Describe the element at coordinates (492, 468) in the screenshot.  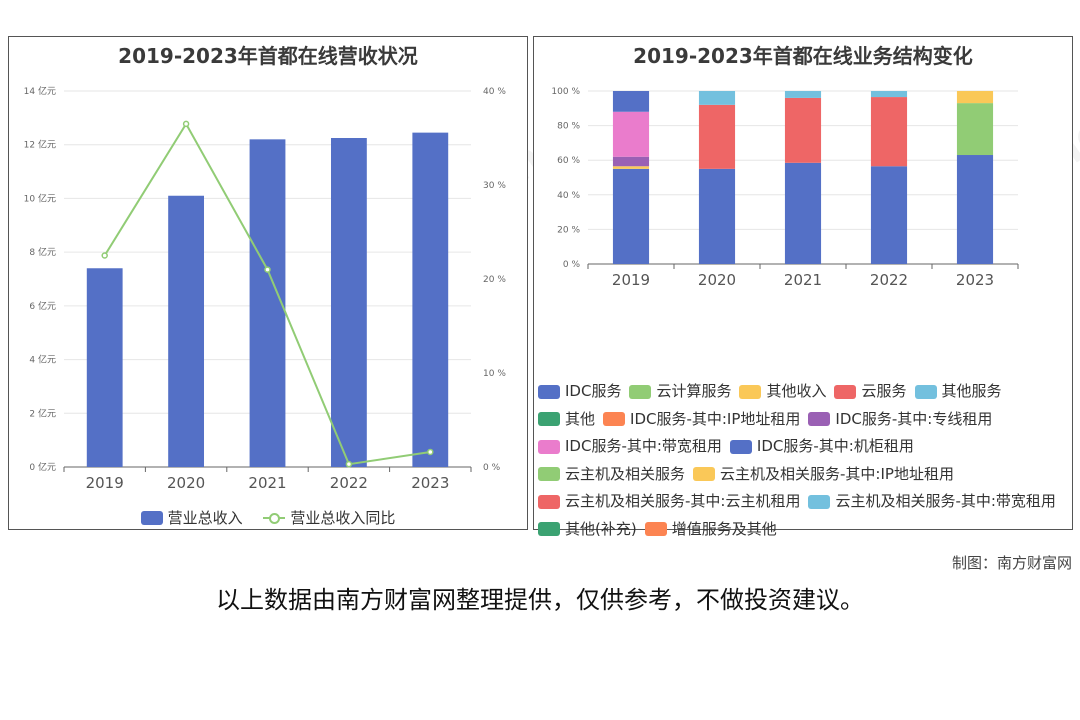
I see `y-right-tick-label: 0 %` at that location.